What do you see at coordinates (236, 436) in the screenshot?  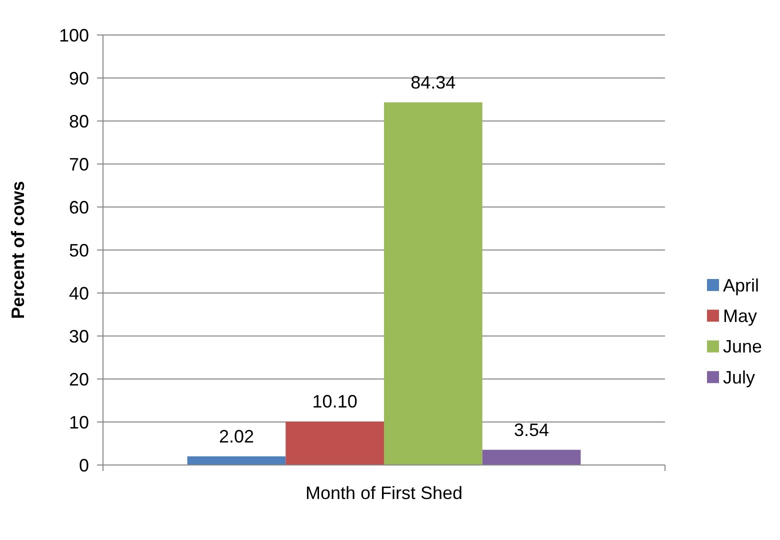 I see `data-label: 2.02` at bounding box center [236, 436].